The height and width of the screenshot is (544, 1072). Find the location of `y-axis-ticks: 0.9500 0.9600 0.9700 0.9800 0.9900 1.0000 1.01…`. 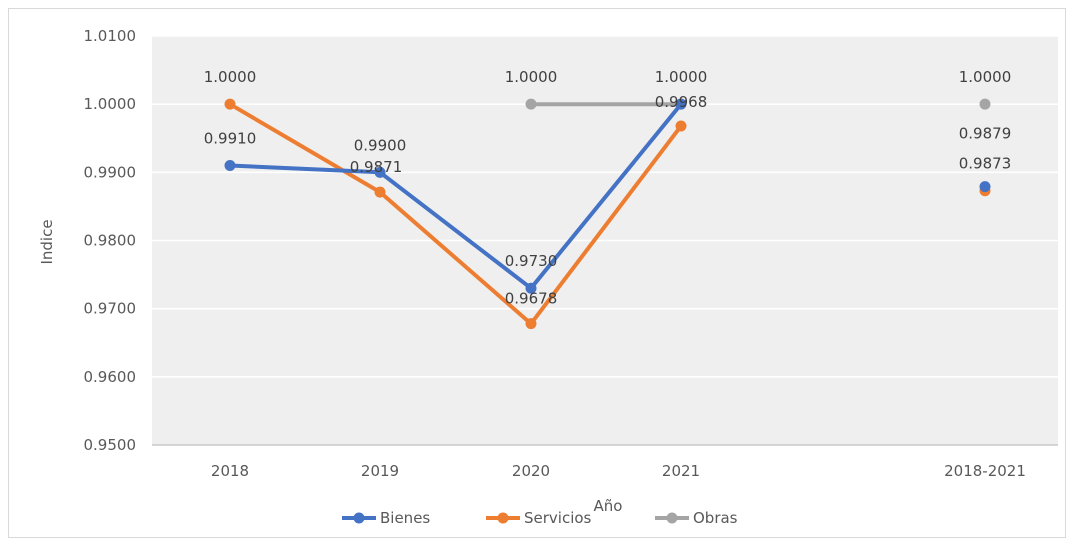

y-axis-ticks: 0.9500 0.9600 0.9700 0.9800 0.9900 1.0000 1.01… is located at coordinates (110, 240).